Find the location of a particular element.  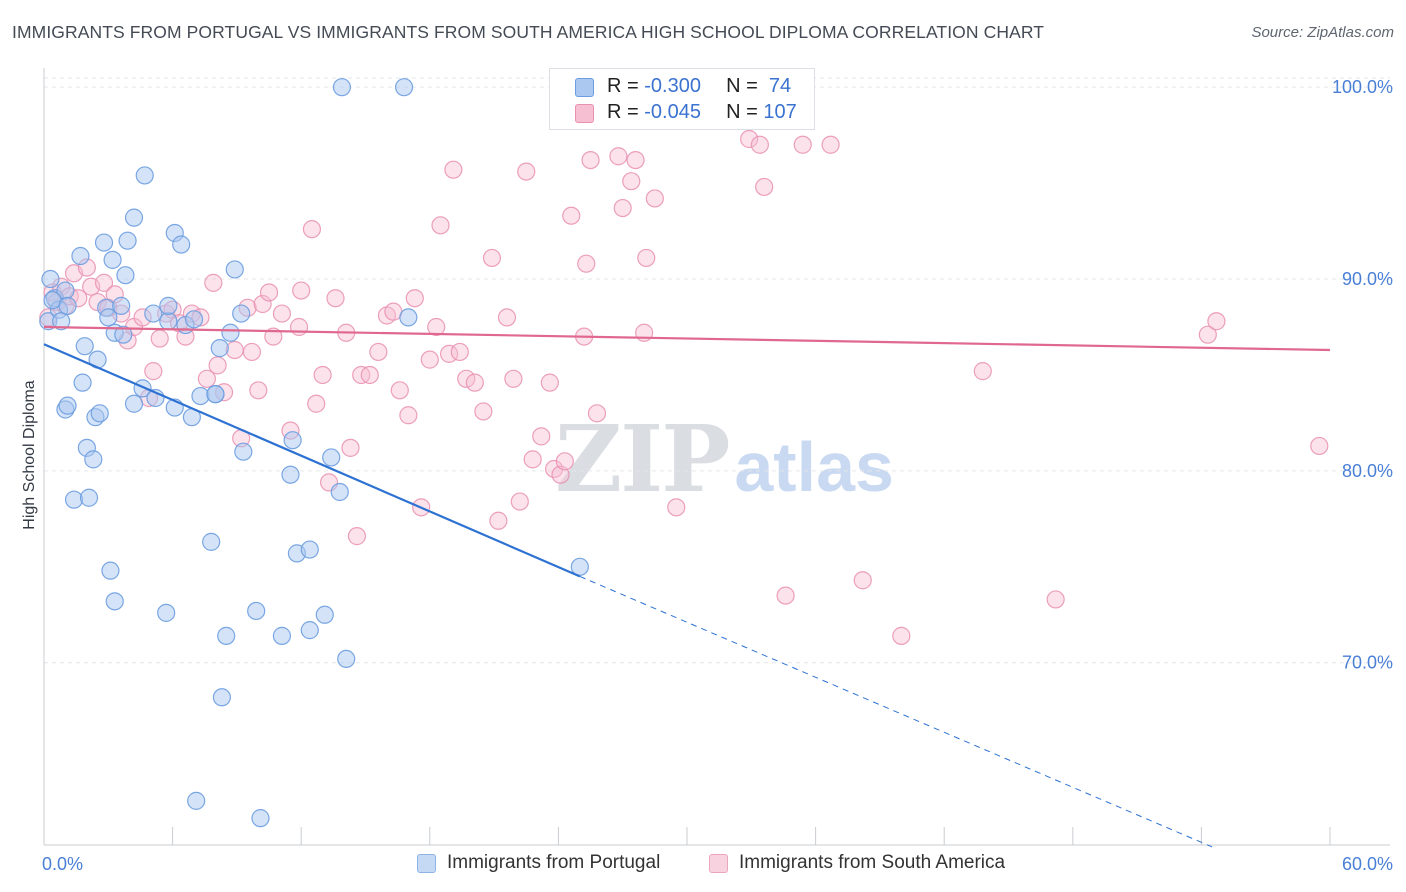

x-tick-label-max: 60.0% is located at coordinates (1367, 864).